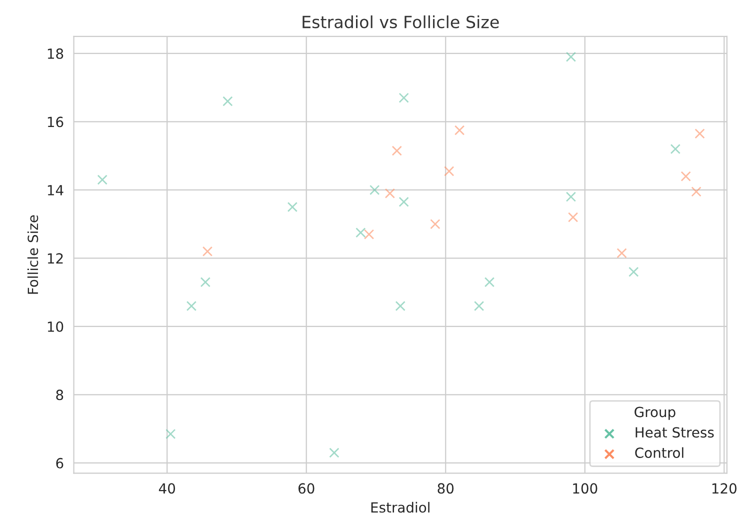 The height and width of the screenshot is (520, 738). I want to click on y-tick-label: 18, so click(56, 53).